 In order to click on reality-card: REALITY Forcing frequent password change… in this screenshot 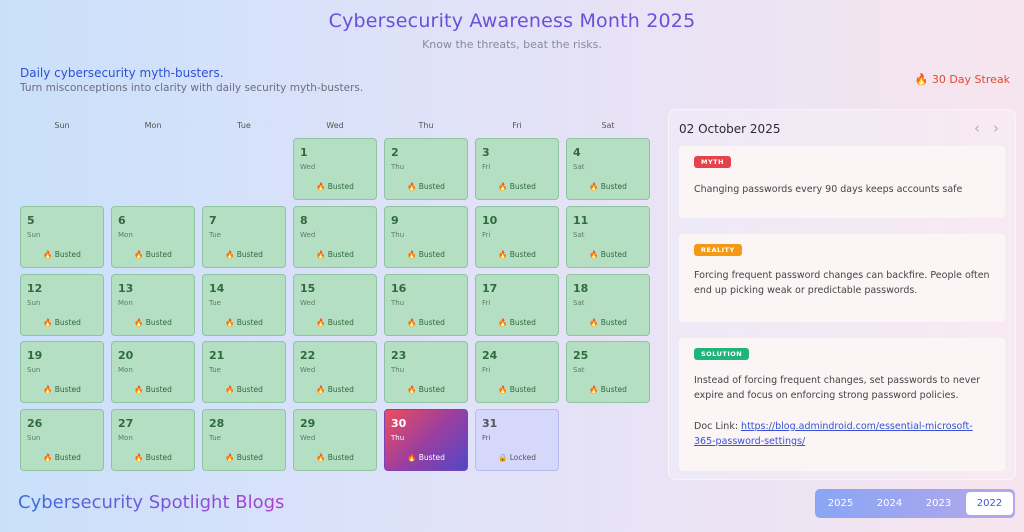, I will do `click(842, 278)`.